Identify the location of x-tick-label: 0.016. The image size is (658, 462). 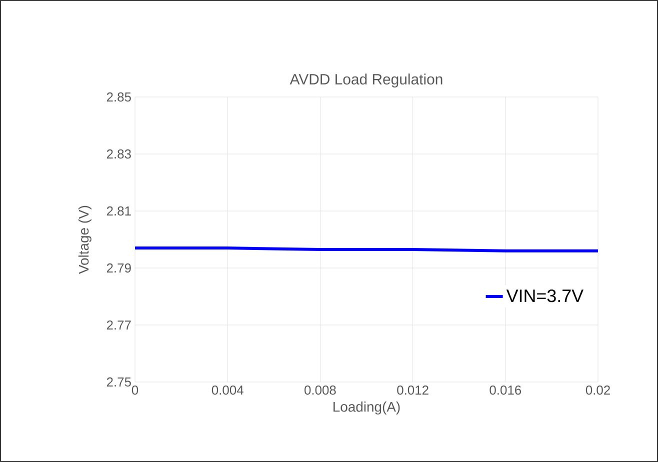
(506, 390).